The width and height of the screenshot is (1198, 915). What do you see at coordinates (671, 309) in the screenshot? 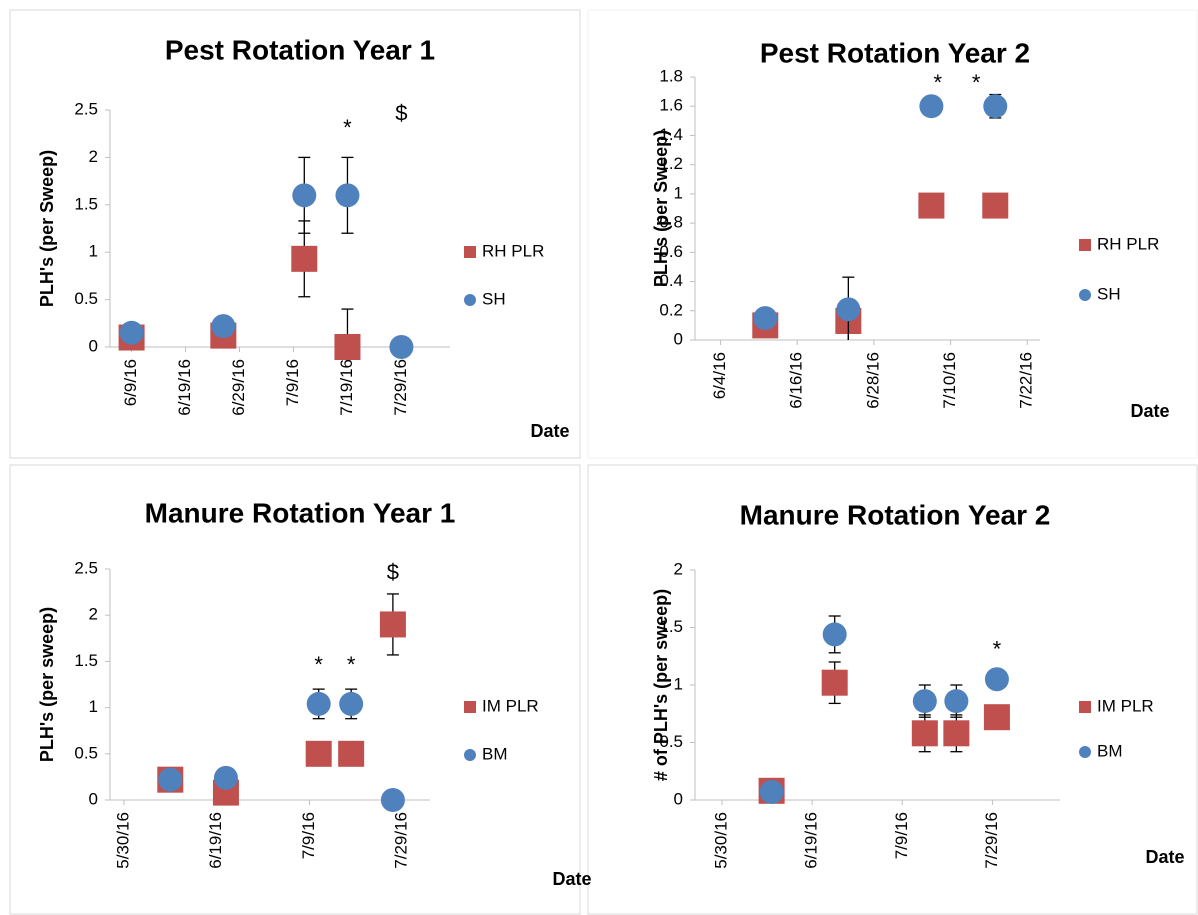
I see `y-tick-label: 0.2` at bounding box center [671, 309].